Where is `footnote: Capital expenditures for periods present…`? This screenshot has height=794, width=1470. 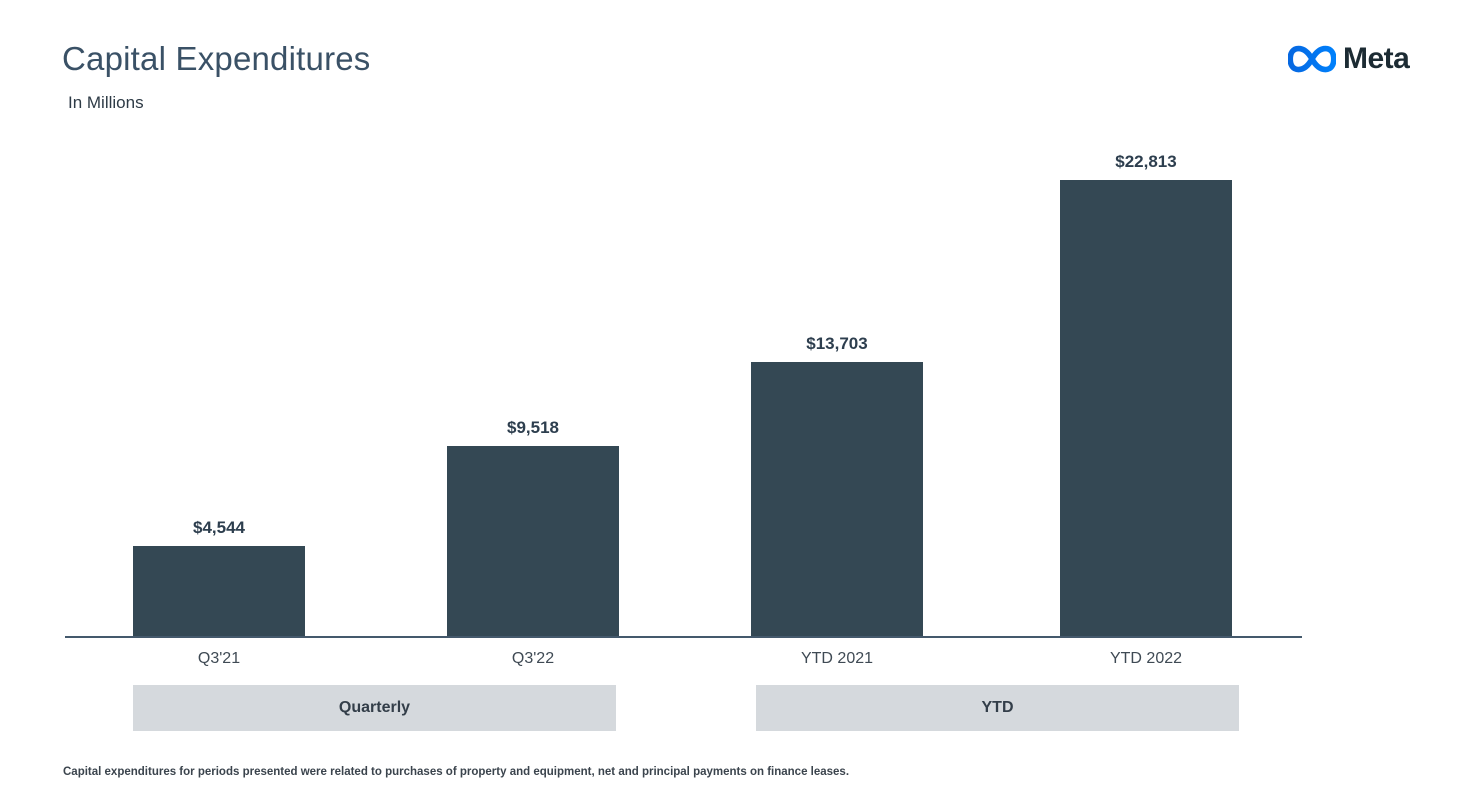 footnote: Capital expenditures for periods present… is located at coordinates (456, 772).